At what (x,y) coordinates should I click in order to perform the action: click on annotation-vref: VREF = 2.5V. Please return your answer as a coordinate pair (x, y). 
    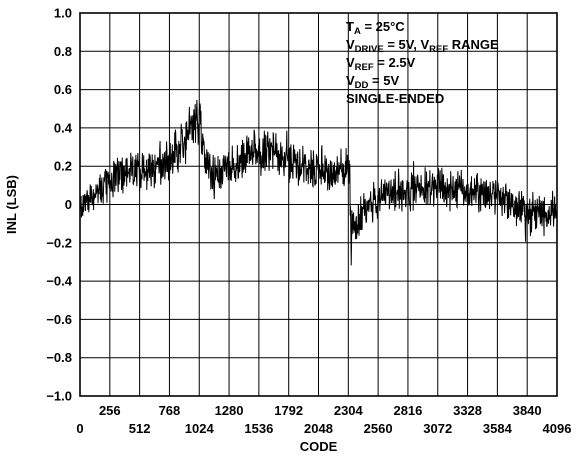
    Looking at the image, I should click on (381, 64).